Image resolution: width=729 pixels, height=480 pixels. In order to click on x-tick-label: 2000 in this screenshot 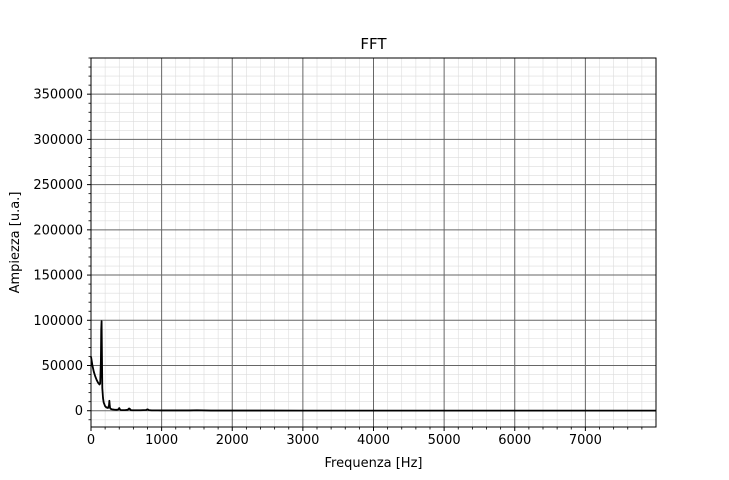, I will do `click(232, 440)`.